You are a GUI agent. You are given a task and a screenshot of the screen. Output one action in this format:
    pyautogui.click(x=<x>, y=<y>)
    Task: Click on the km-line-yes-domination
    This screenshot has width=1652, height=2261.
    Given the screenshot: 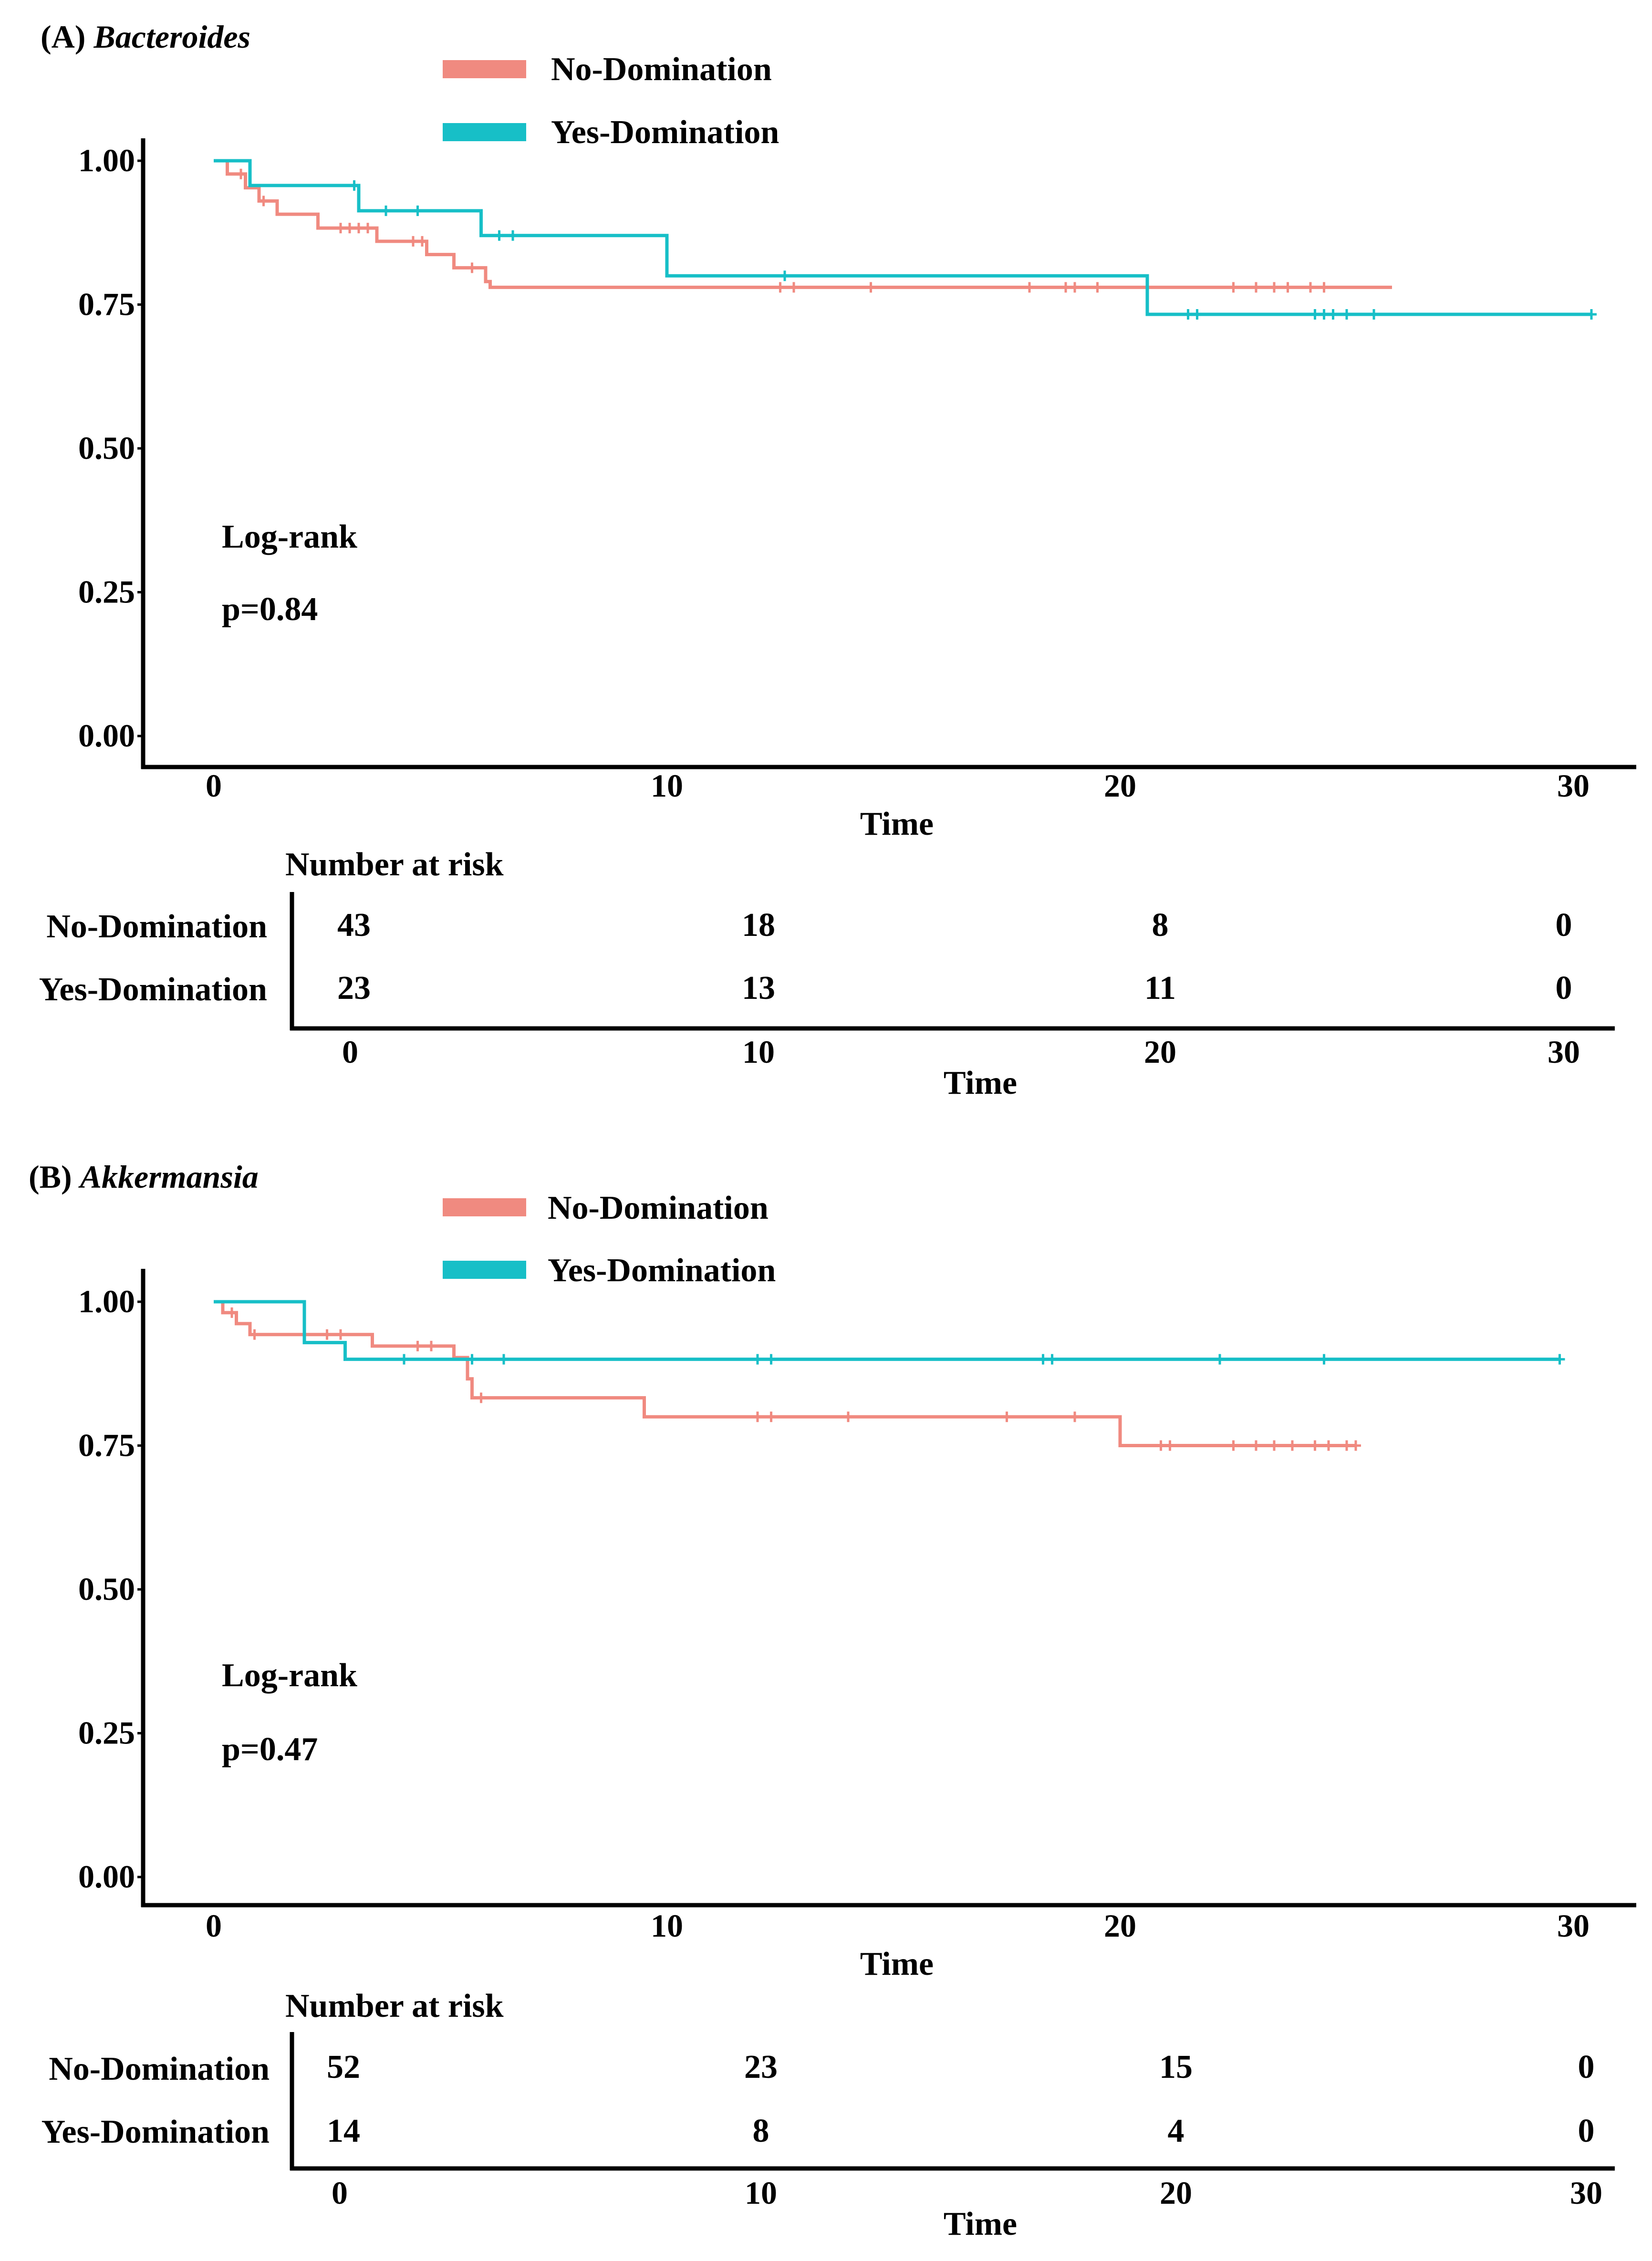 What is the action you would take?
    pyautogui.click(x=887, y=1330)
    